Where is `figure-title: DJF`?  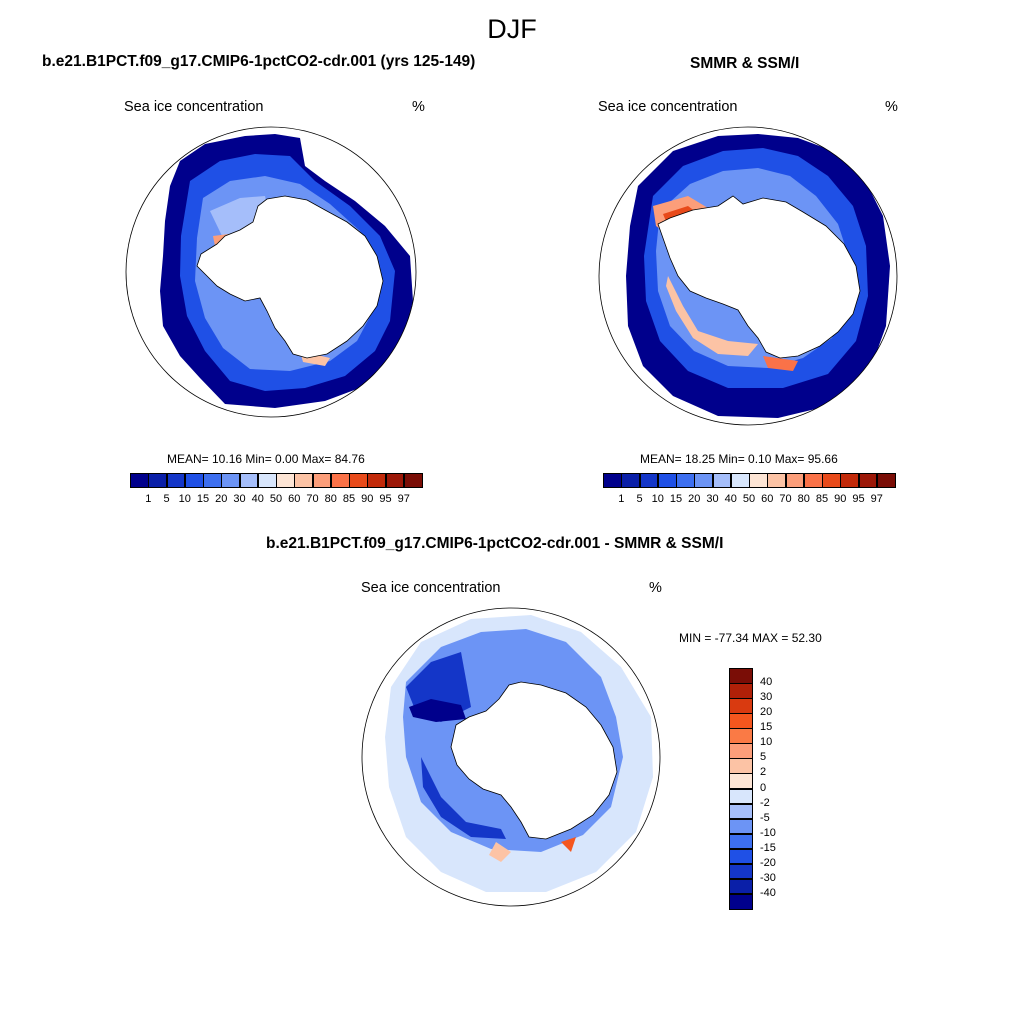 figure-title: DJF is located at coordinates (512, 29).